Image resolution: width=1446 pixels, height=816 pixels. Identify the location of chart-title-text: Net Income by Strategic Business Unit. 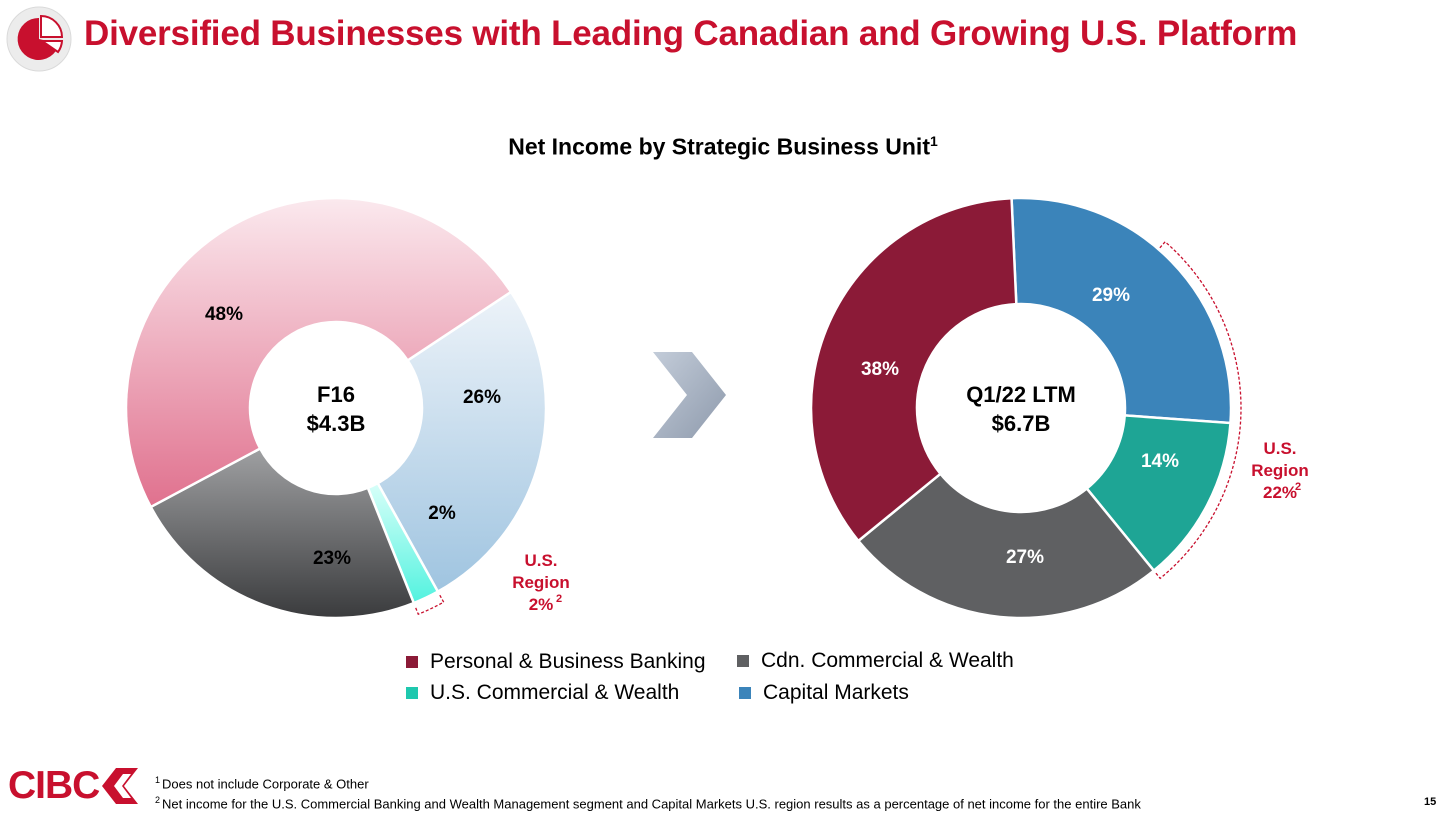
(719, 146).